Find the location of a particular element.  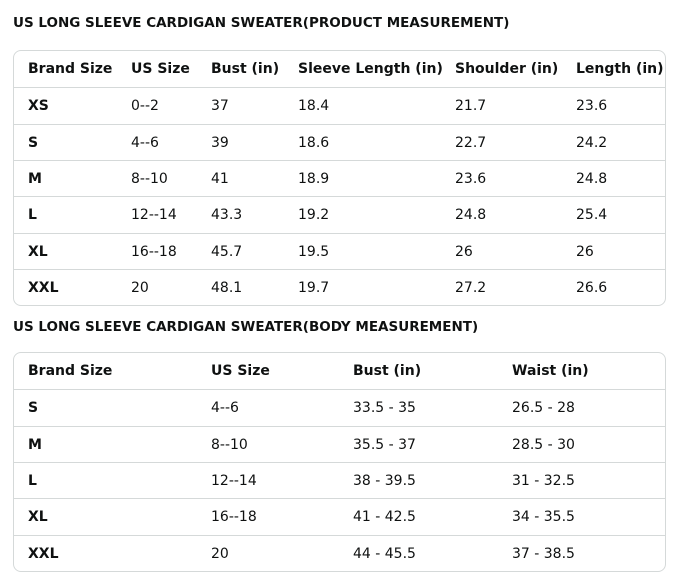

table-cell: 48.1 is located at coordinates (227, 287).